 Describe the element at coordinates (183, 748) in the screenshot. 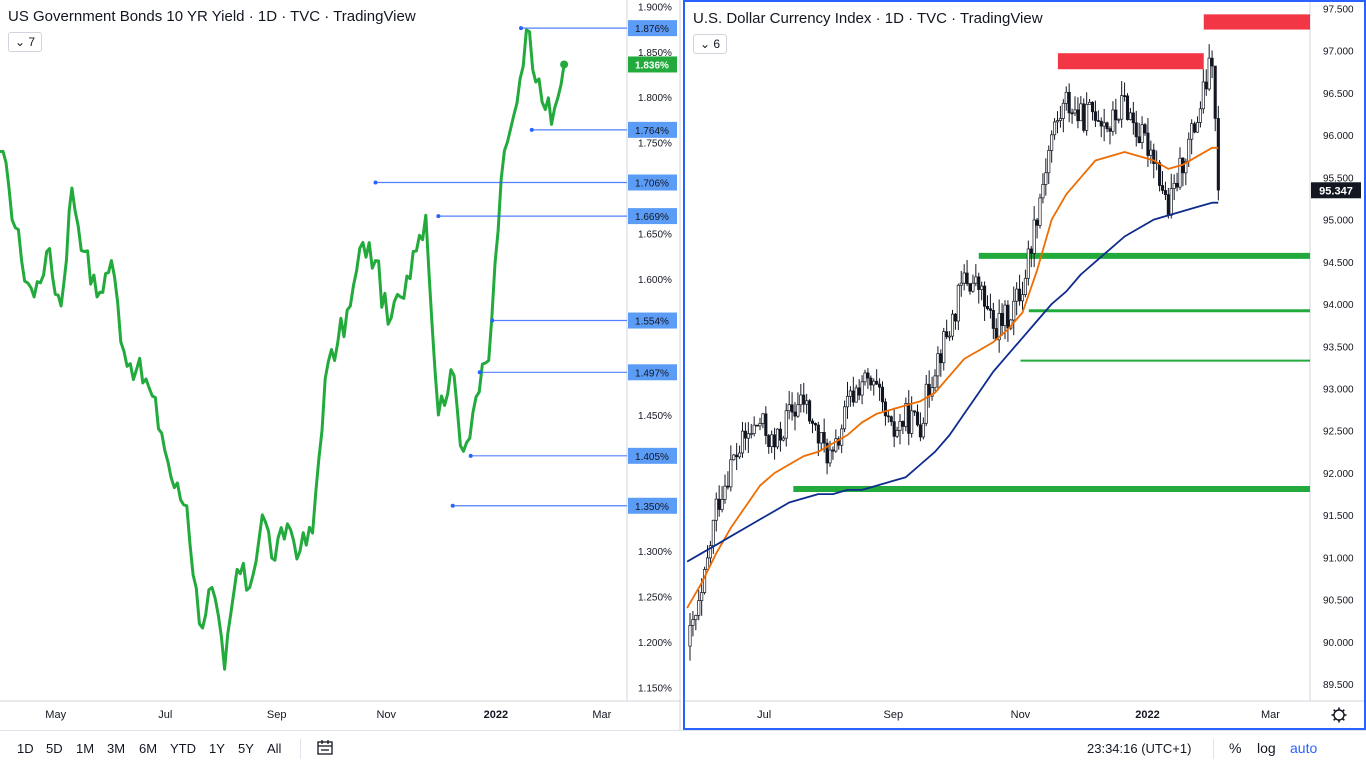

I see `range-ytd-button: YTD` at that location.